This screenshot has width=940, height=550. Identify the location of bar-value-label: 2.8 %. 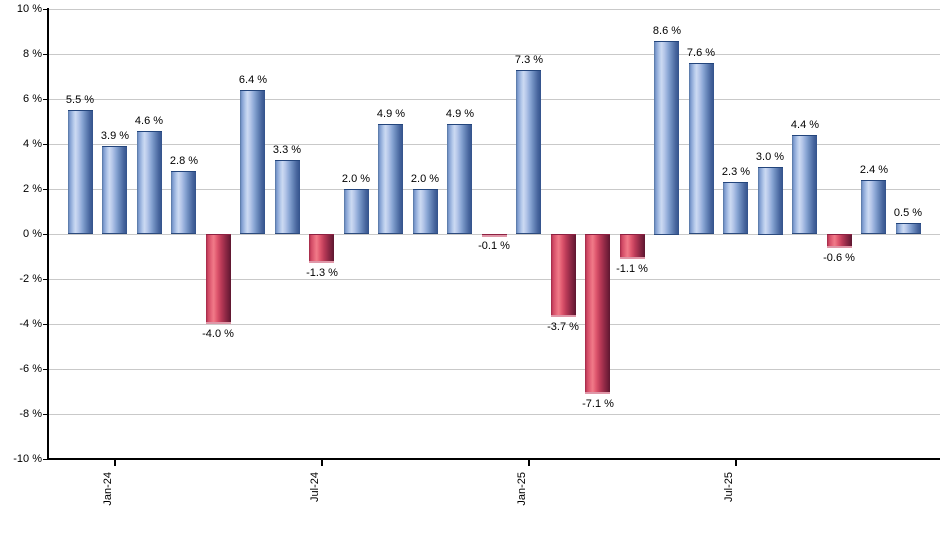
(184, 161).